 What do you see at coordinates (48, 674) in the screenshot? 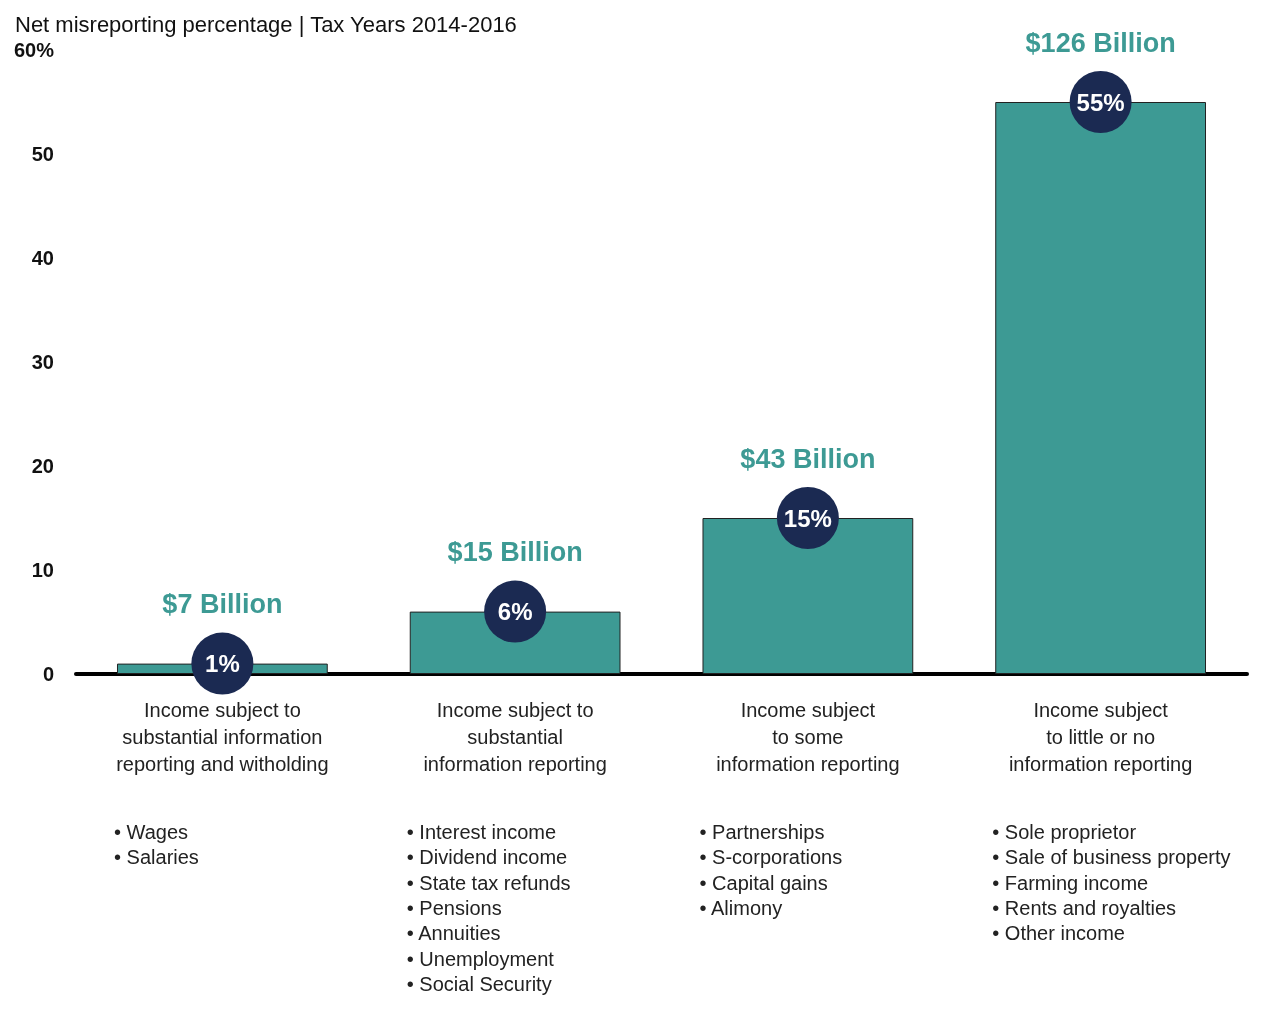
I see `y-tick-label: 0` at bounding box center [48, 674].